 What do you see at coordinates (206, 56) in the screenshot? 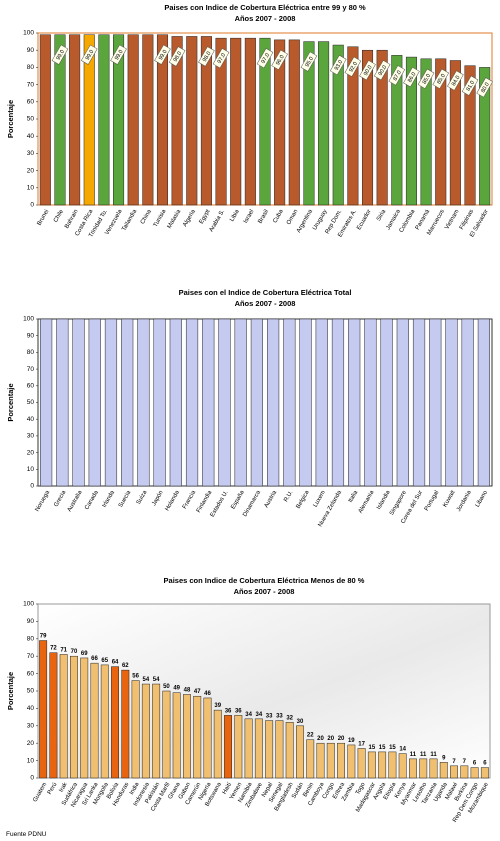
I see `value-label-group: 98.0` at bounding box center [206, 56].